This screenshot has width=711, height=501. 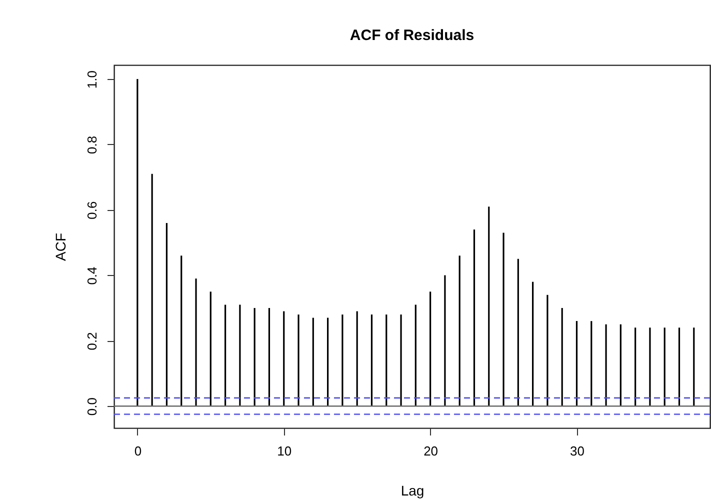 What do you see at coordinates (284, 451) in the screenshot?
I see `x-tick-label: 10` at bounding box center [284, 451].